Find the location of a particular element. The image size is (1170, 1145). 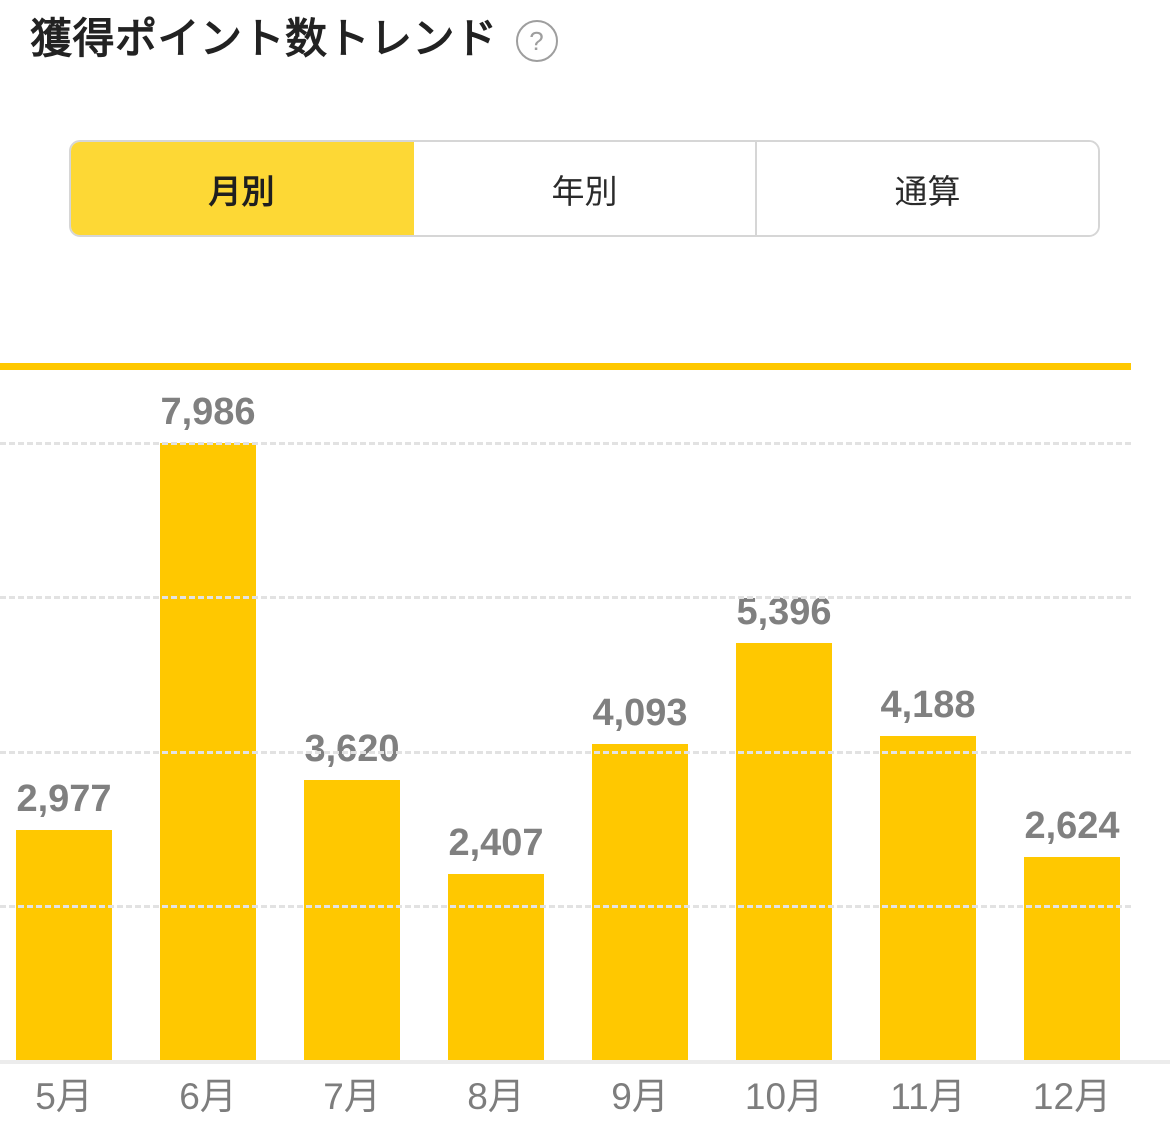

bar-value-label: 3,620 is located at coordinates (352, 749).